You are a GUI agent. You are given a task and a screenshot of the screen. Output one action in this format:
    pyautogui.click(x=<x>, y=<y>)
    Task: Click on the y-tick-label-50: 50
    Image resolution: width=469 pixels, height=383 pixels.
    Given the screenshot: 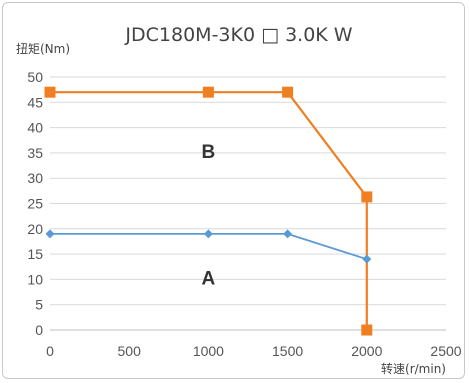 What is the action you would take?
    pyautogui.click(x=35, y=77)
    